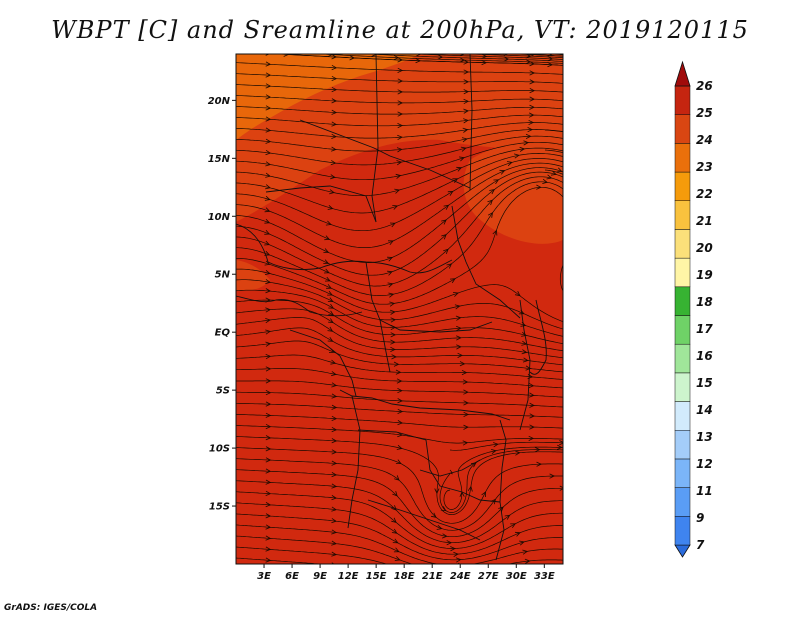 The image size is (800, 618). Describe the element at coordinates (693, 309) in the screenshot. I see `color-legend: 7 9 11 12 13 14 15 16 17 18 19 20 21 22 23 24 25 26` at that location.